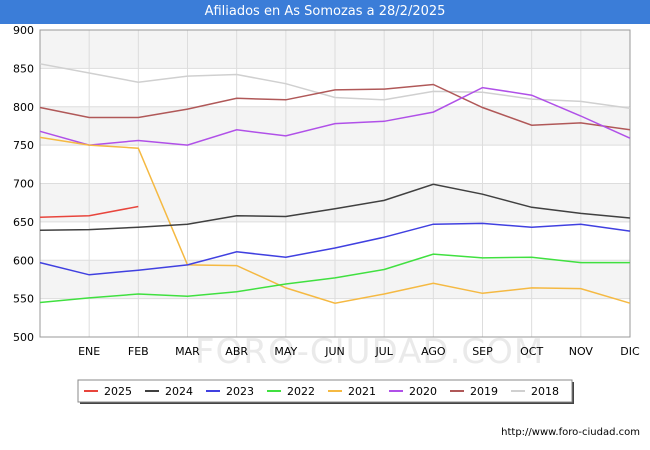  What do you see at coordinates (23, 30) in the screenshot?
I see `y-tick-label: 900` at bounding box center [23, 30].